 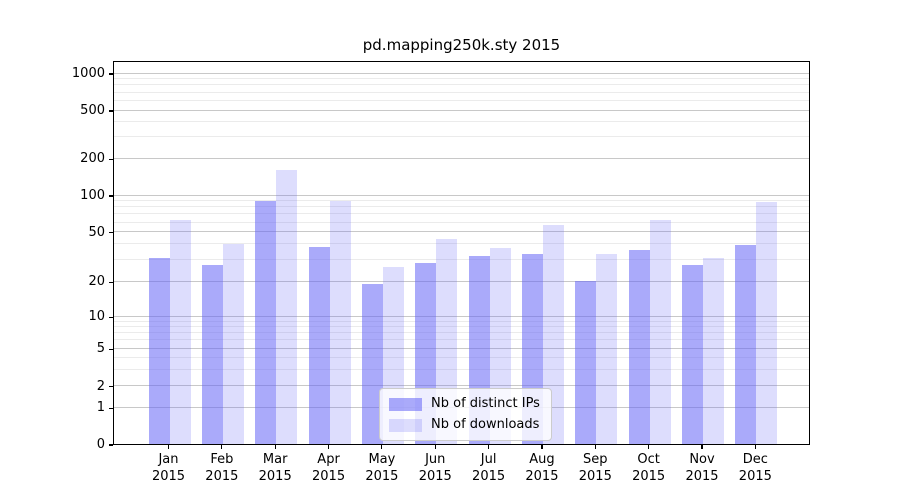 What do you see at coordinates (639, 346) in the screenshot?
I see `bar-distinct-ips-oct` at bounding box center [639, 346].